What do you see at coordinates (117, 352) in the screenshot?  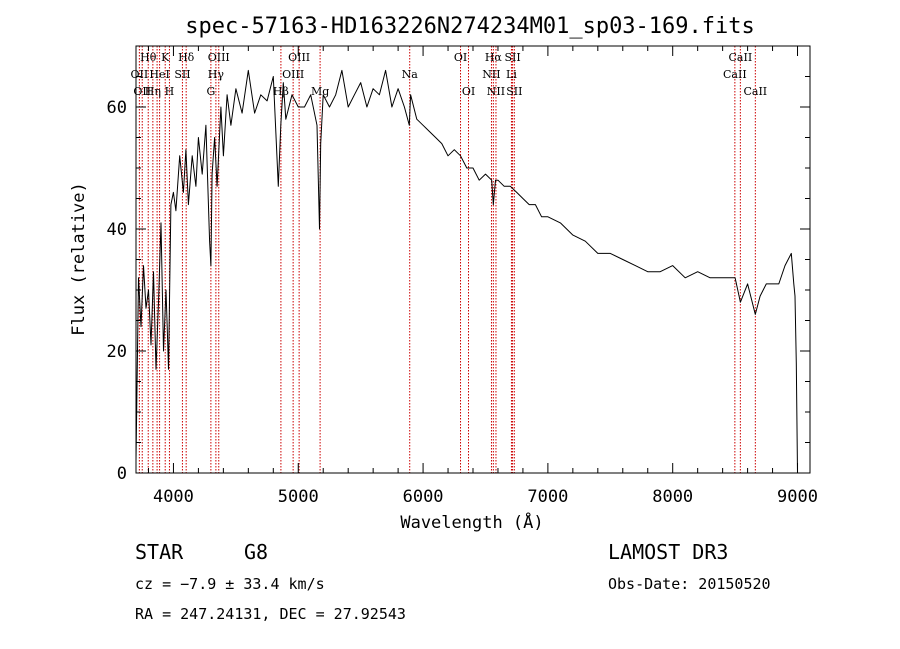 I see `y-tick-label: 20` at bounding box center [117, 352].